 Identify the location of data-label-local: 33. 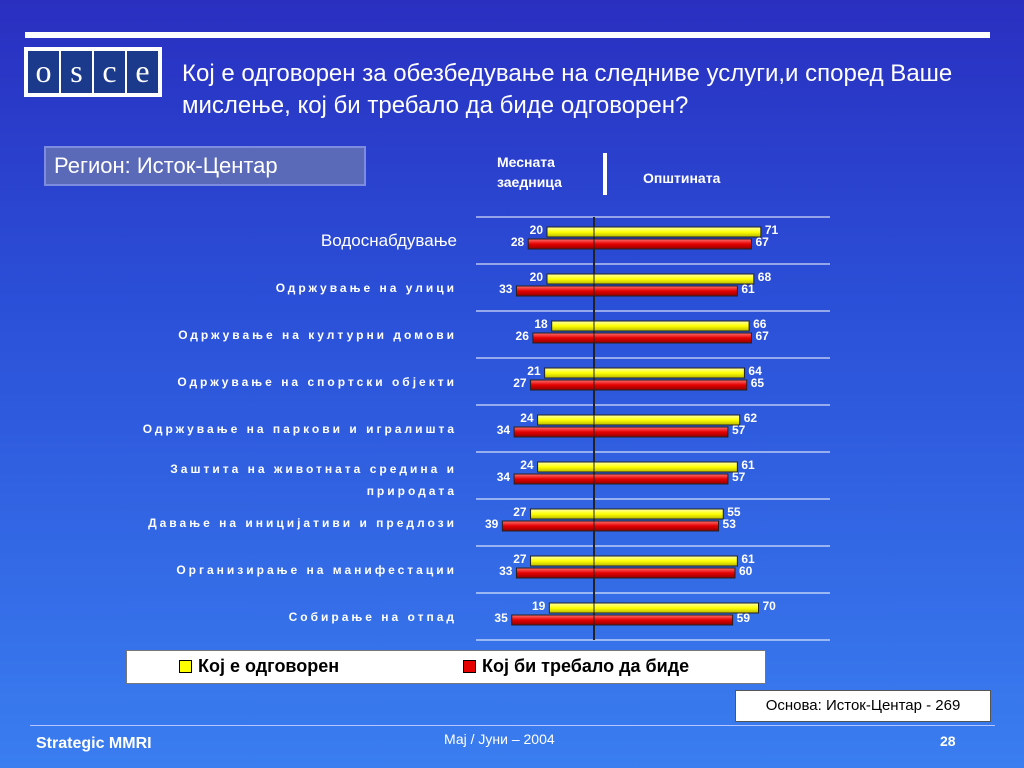
(506, 289).